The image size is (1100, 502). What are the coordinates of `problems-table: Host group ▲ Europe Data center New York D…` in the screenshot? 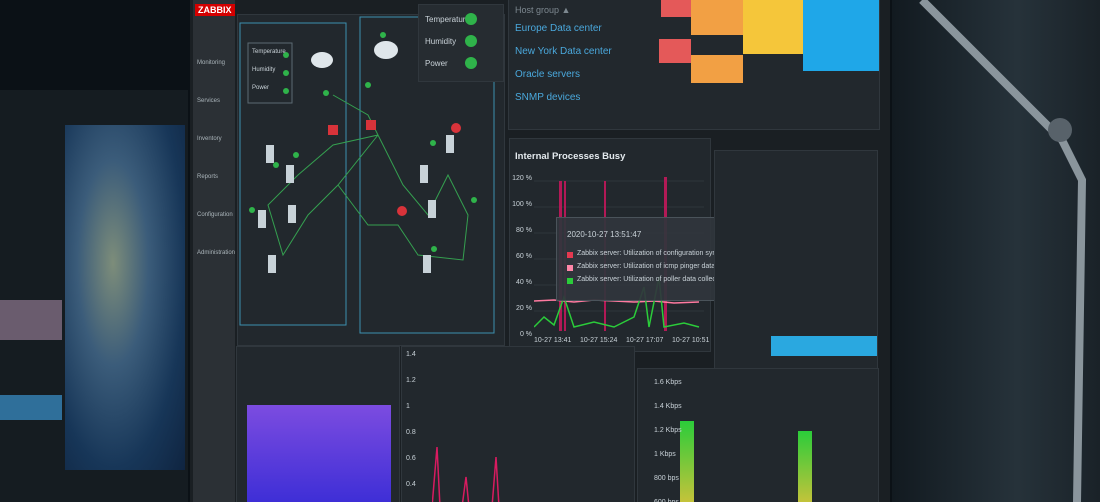 It's located at (694, 65).